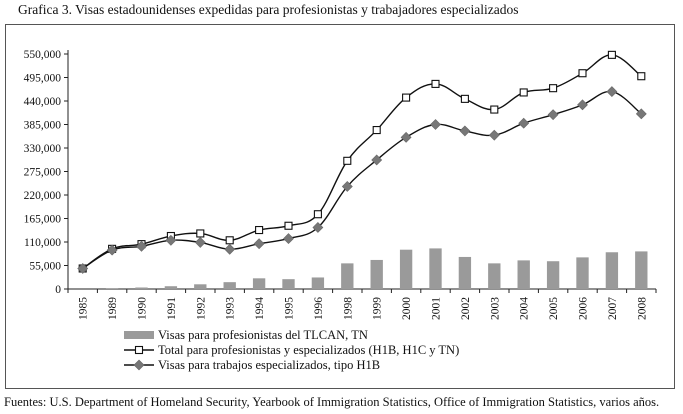 The height and width of the screenshot is (414, 683). Describe the element at coordinates (319, 308) in the screenshot. I see `x-tick-label: 1996` at that location.